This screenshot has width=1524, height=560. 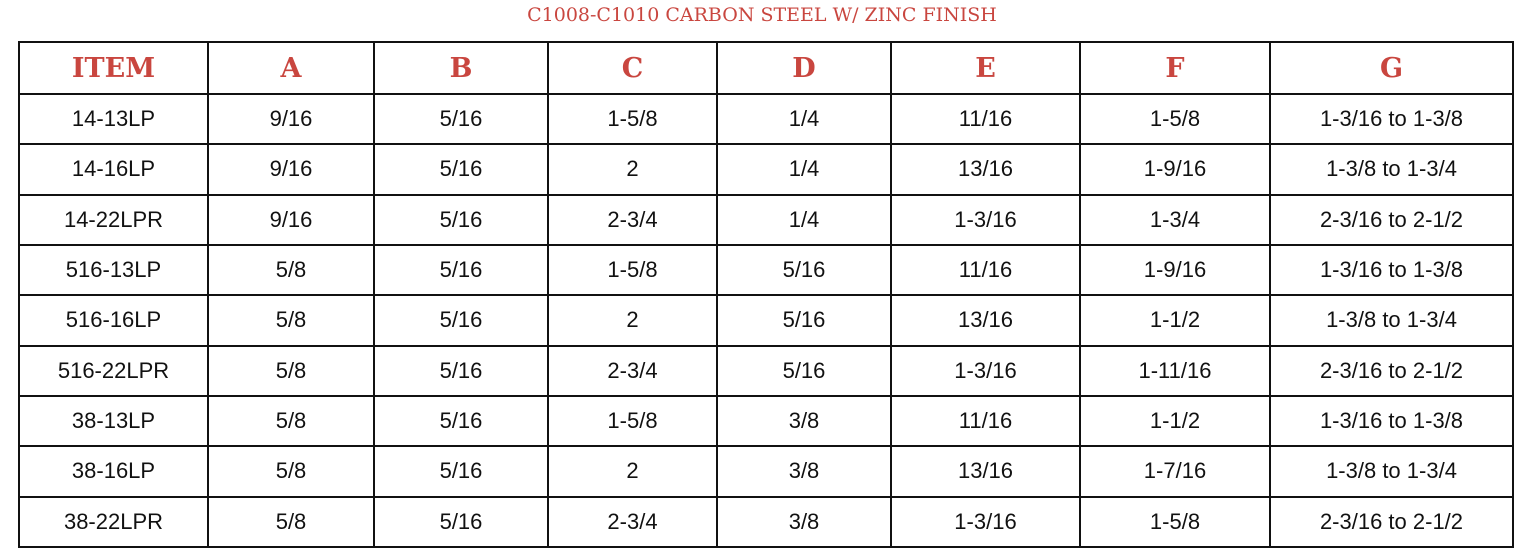 What do you see at coordinates (113, 471) in the screenshot?
I see `table-cell: 38-16LP` at bounding box center [113, 471].